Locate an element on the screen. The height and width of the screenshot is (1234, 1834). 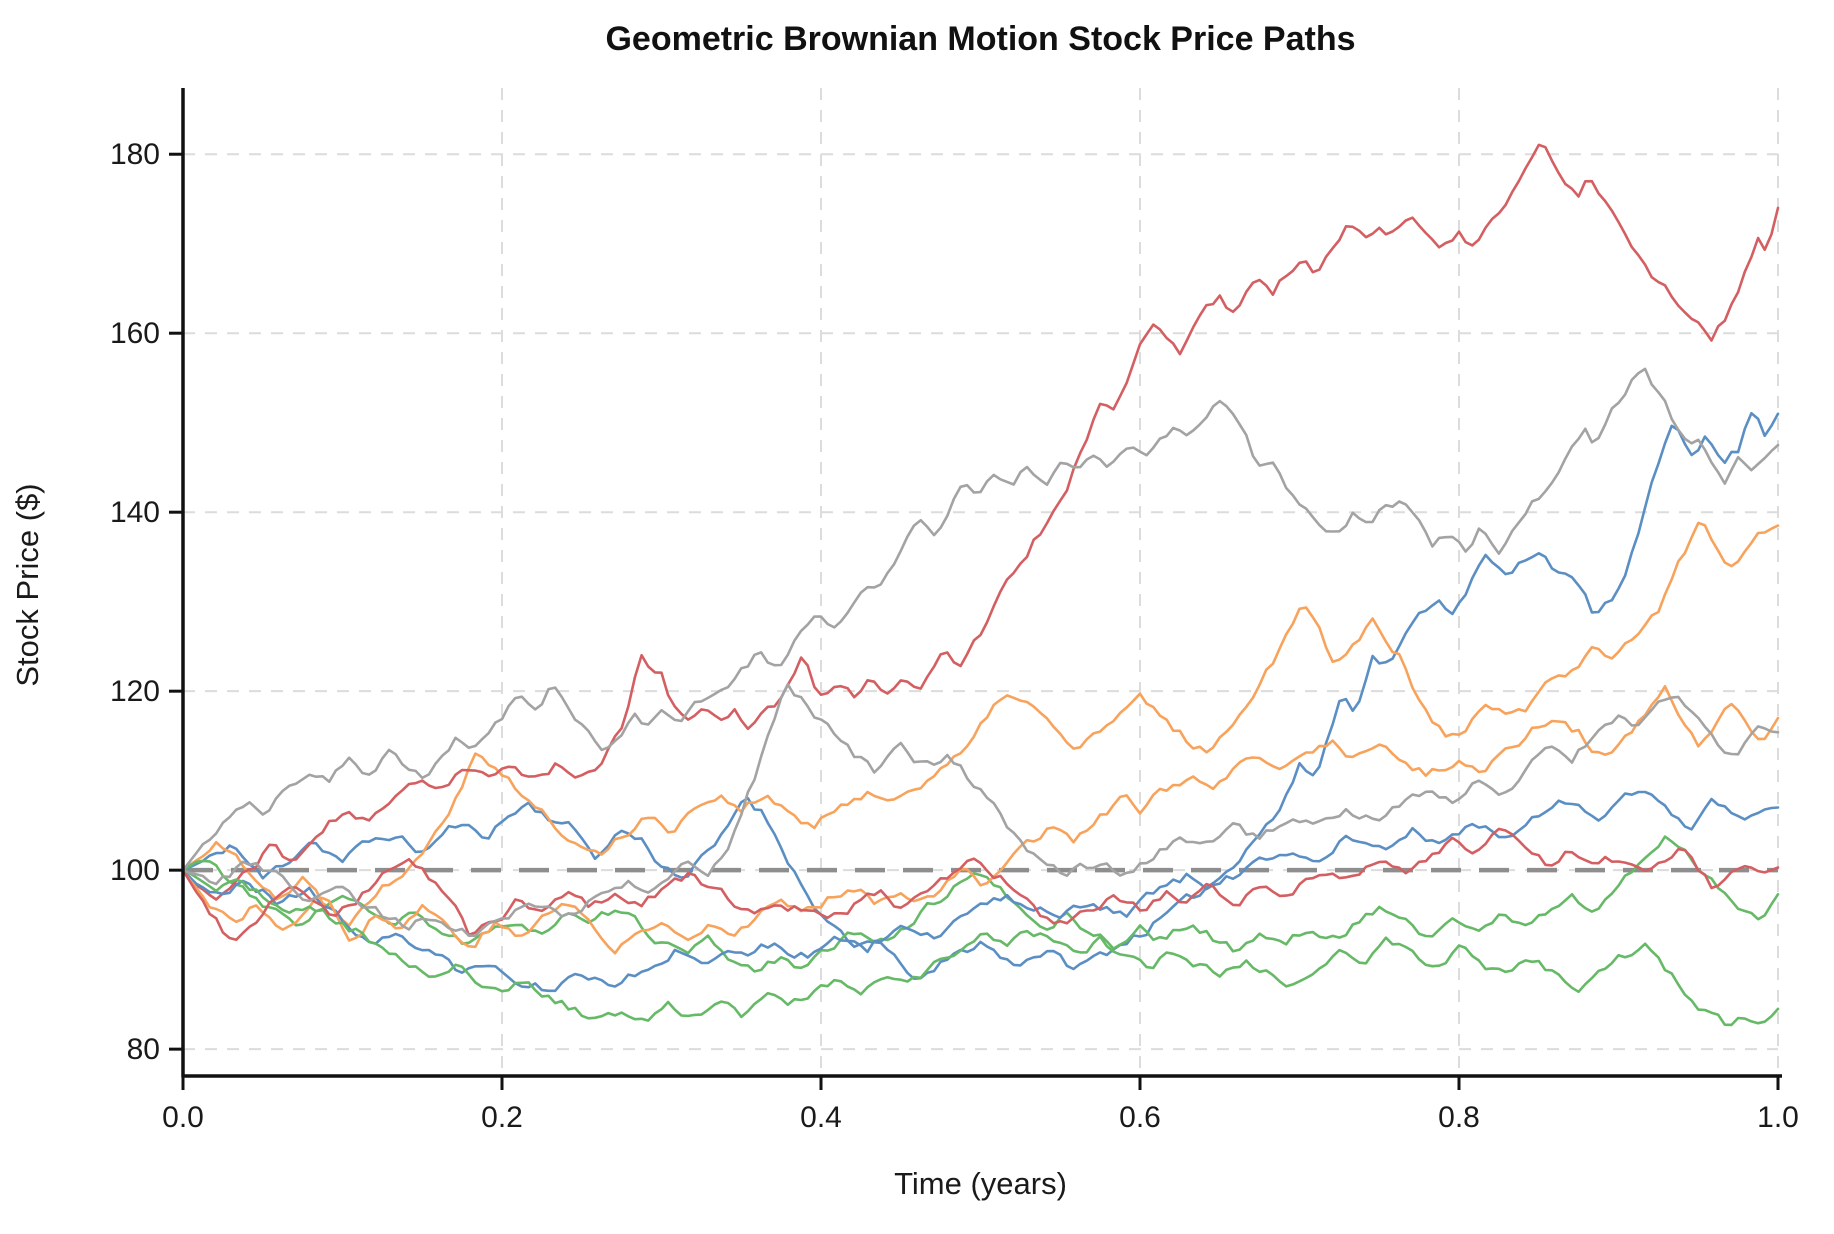
x-tick-label: 0.4 is located at coordinates (821, 1117).